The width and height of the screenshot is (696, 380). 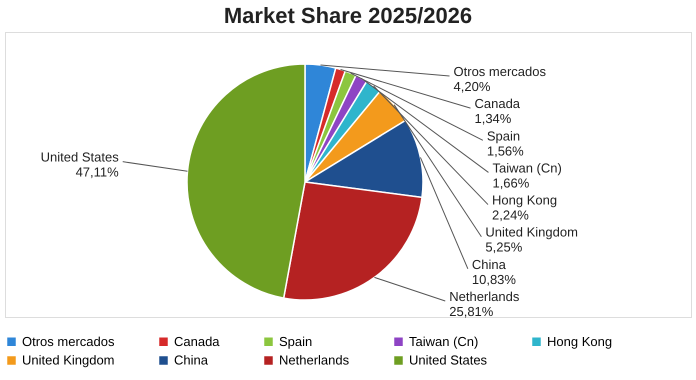 What do you see at coordinates (471, 311) in the screenshot?
I see `data-label: 25,81%` at bounding box center [471, 311].